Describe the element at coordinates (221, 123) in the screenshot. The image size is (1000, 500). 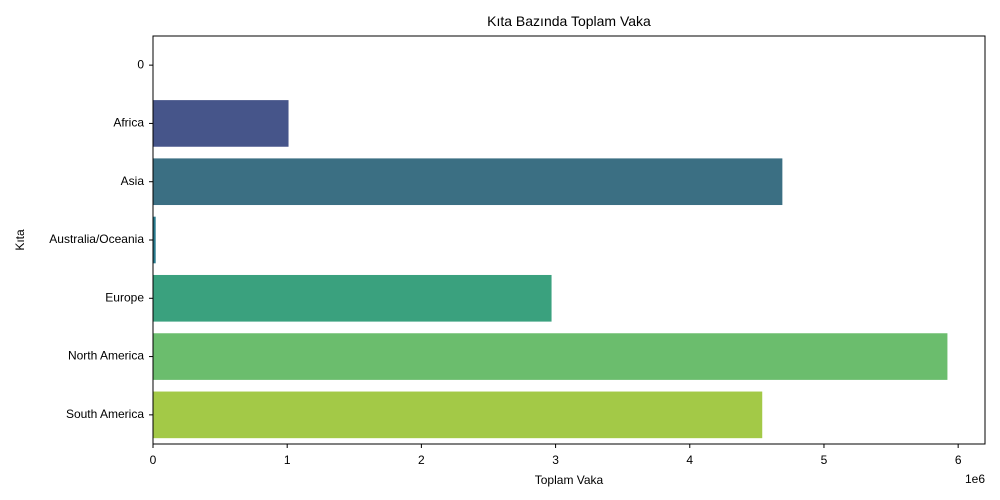
I see `bar-africa` at that location.